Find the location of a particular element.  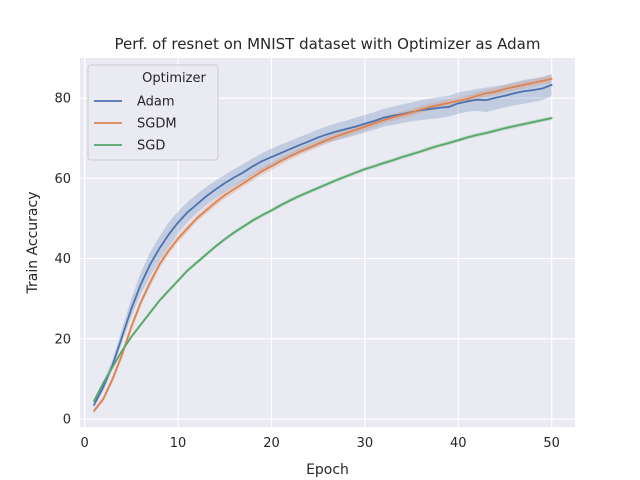

y-tick-label: 20 is located at coordinates (62, 339).